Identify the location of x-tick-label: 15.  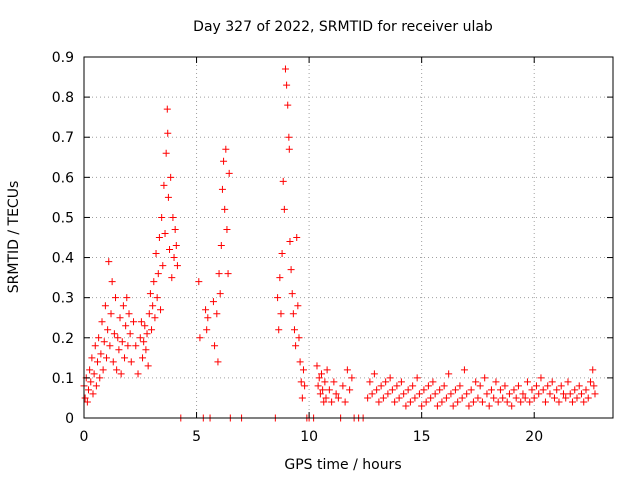
(422, 437).